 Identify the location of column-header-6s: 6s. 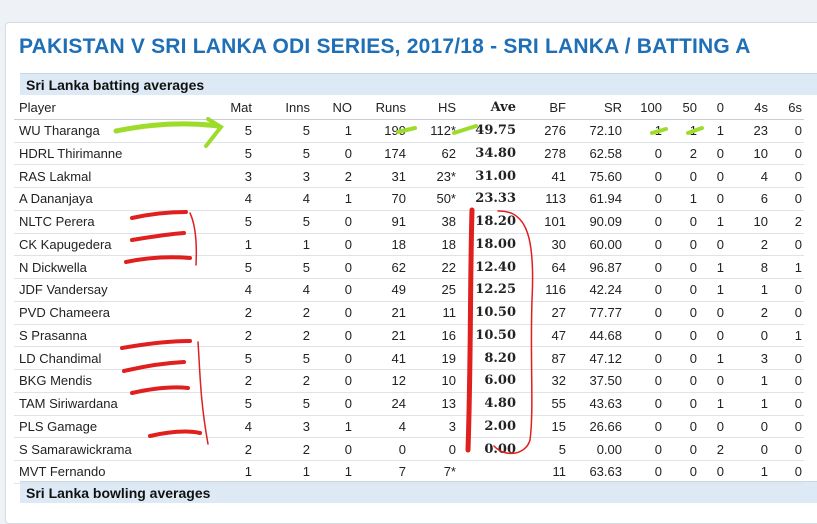
(795, 108).